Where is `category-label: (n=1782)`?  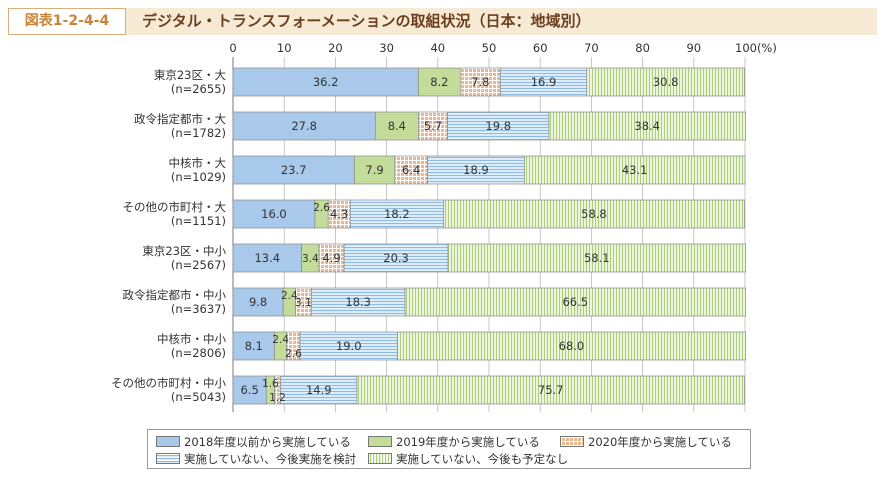
category-label: (n=1782) is located at coordinates (198, 133).